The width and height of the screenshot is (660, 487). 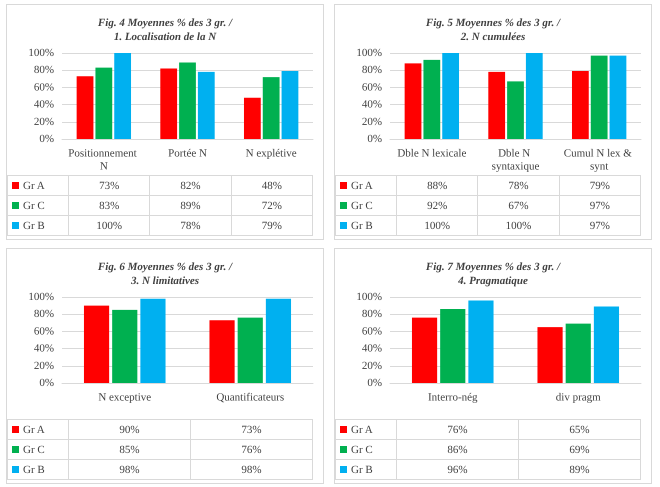 What do you see at coordinates (437, 186) in the screenshot?
I see `data-label: 88%` at bounding box center [437, 186].